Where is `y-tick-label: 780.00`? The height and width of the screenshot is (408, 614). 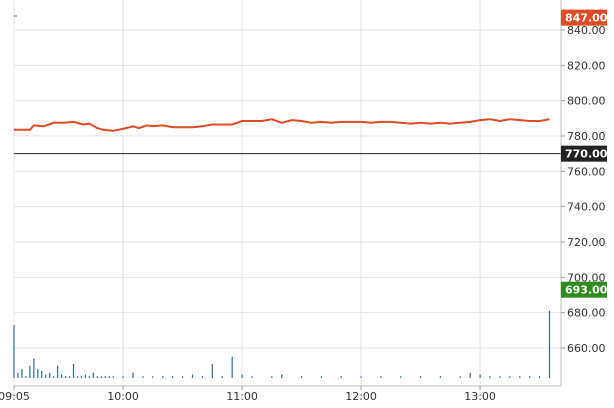
y-tick-label: 780.00 is located at coordinates (586, 136).